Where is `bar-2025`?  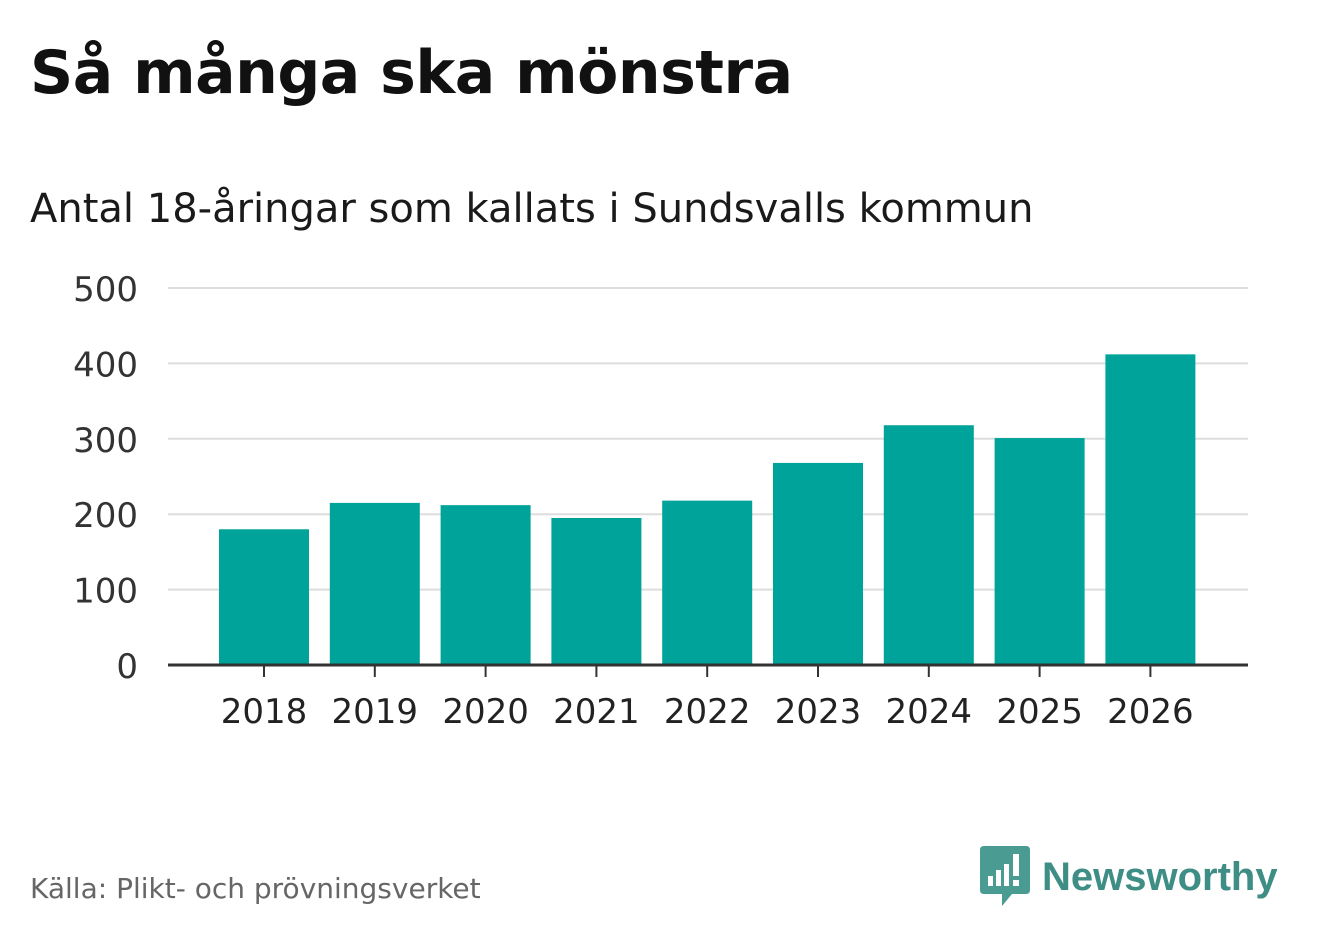 bar-2025 is located at coordinates (1039, 551).